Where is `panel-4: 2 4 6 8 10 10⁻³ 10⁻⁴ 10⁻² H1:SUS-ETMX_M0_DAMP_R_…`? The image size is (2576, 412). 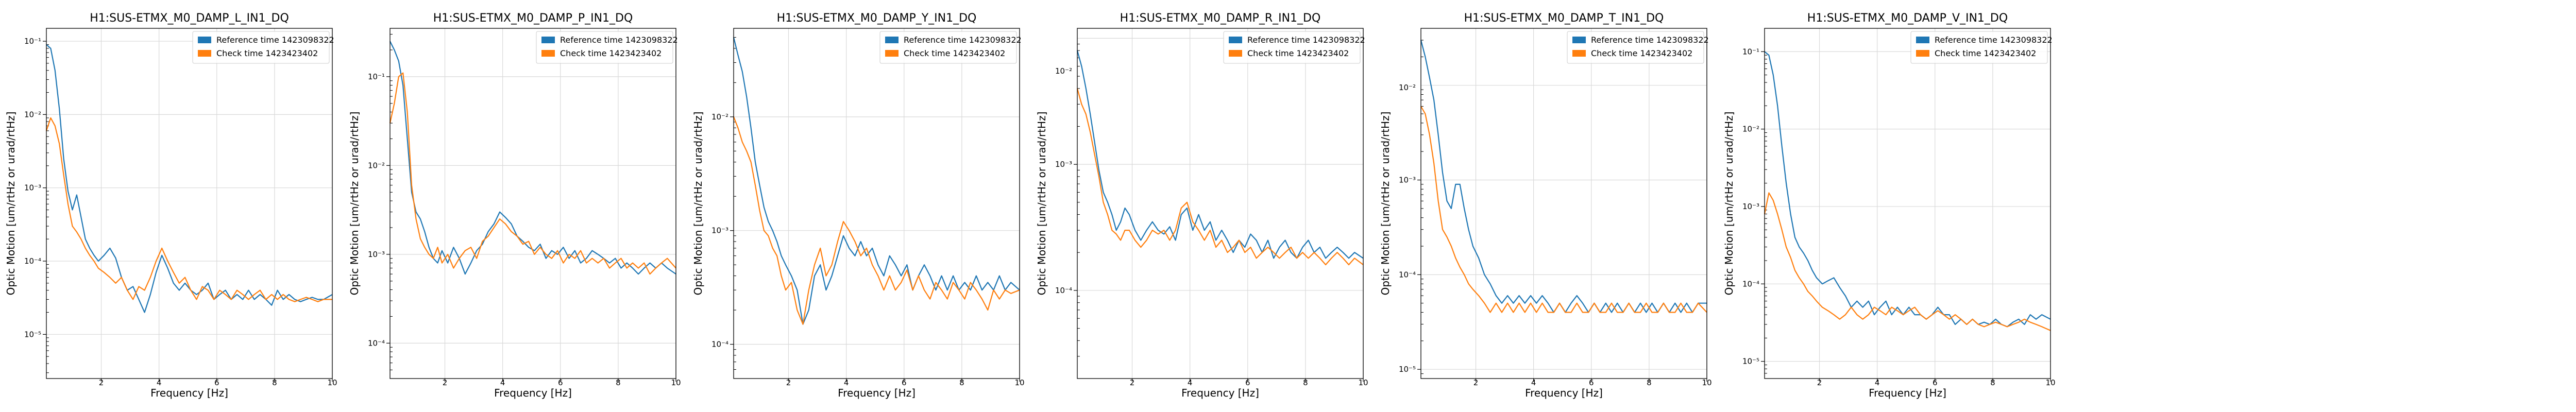
panel-4: 2 4 6 8 10 10⁻³ 10⁻⁴ 10⁻² H1:SUS-ETMX_M0_DAMP_R_… is located at coordinates (1202, 205).